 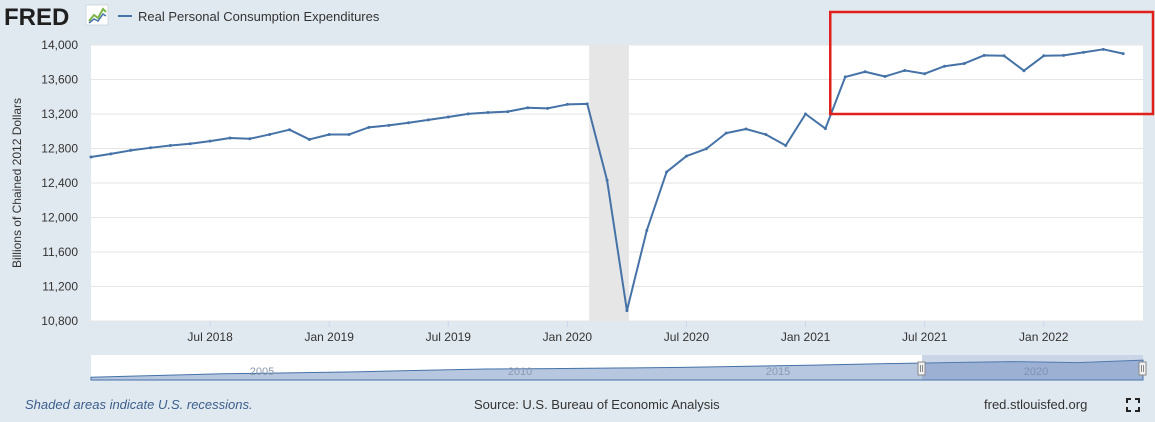 I want to click on y-tick-label: 13,200, so click(x=59, y=114).